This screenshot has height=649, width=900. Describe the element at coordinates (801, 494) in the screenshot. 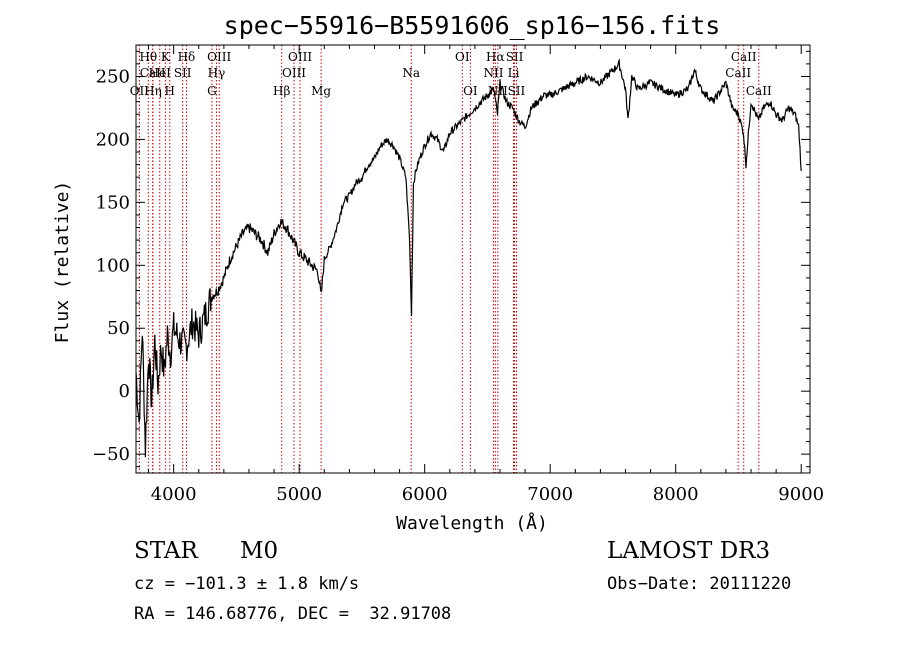

I see `x-tick-label: 9000` at that location.